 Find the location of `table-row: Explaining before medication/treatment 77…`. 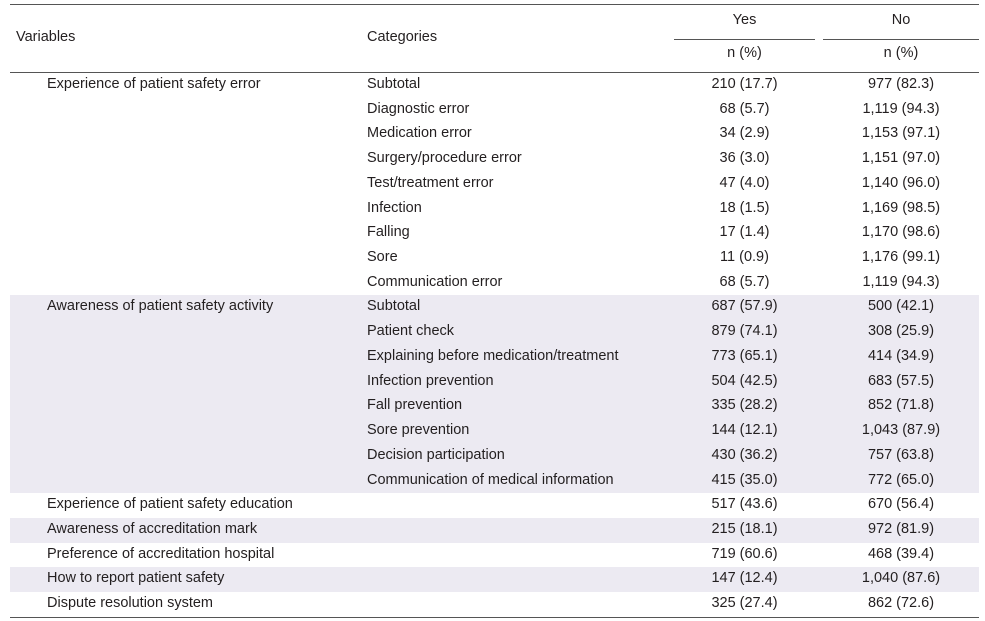

table-row: Explaining before medication/treatment 77… is located at coordinates (494, 357).